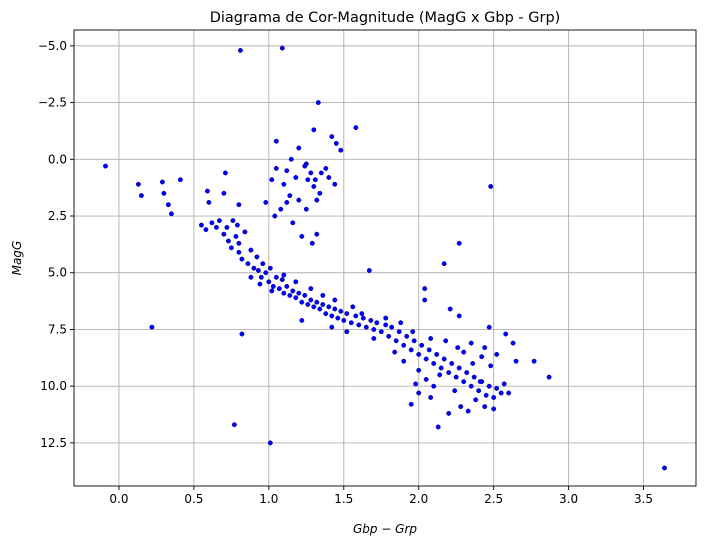  I want to click on x-tick-label: 0.5, so click(193, 499).